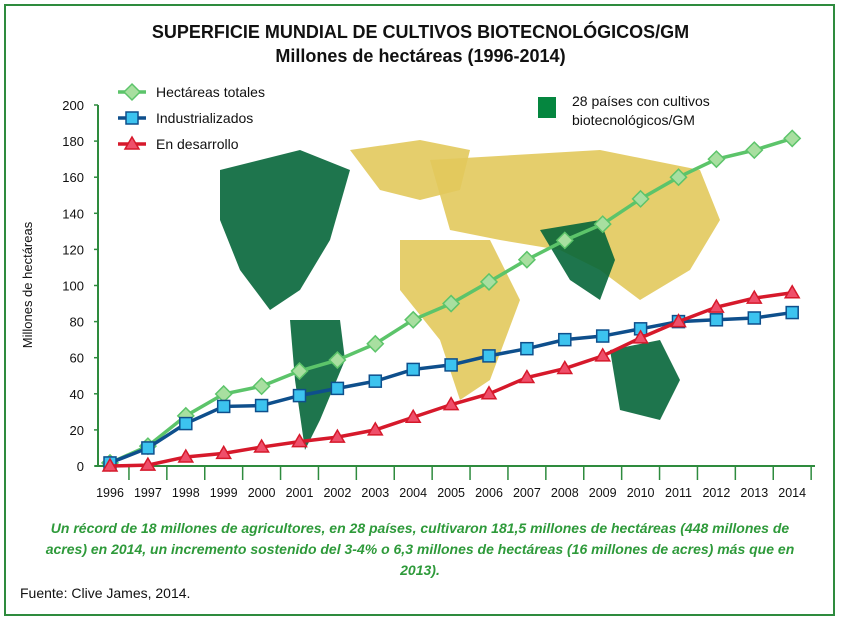 The height and width of the screenshot is (622, 841). Describe the element at coordinates (105, 593) in the screenshot. I see `source-note: Fuente: Clive James, 2014.` at that location.